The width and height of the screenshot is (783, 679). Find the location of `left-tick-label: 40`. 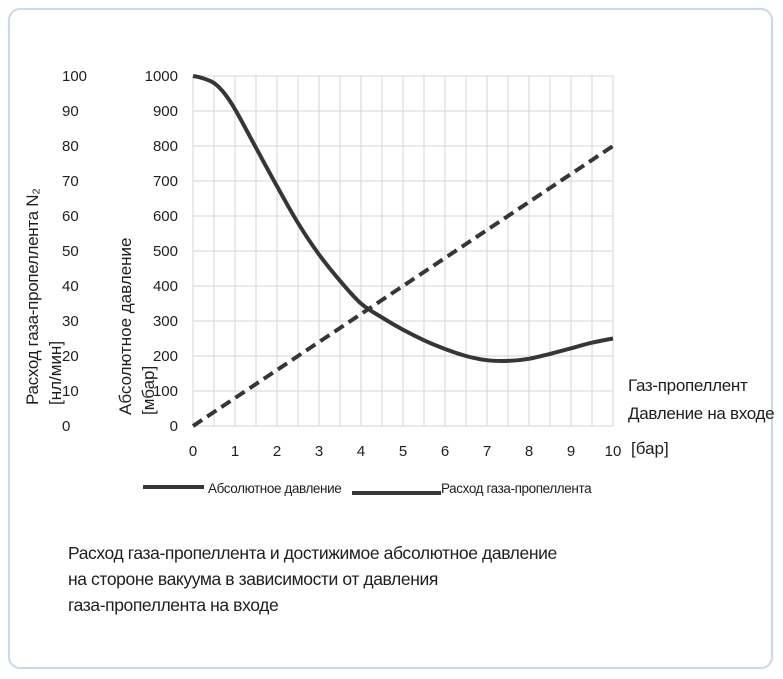

left-tick-label: 40 is located at coordinates (70, 286).